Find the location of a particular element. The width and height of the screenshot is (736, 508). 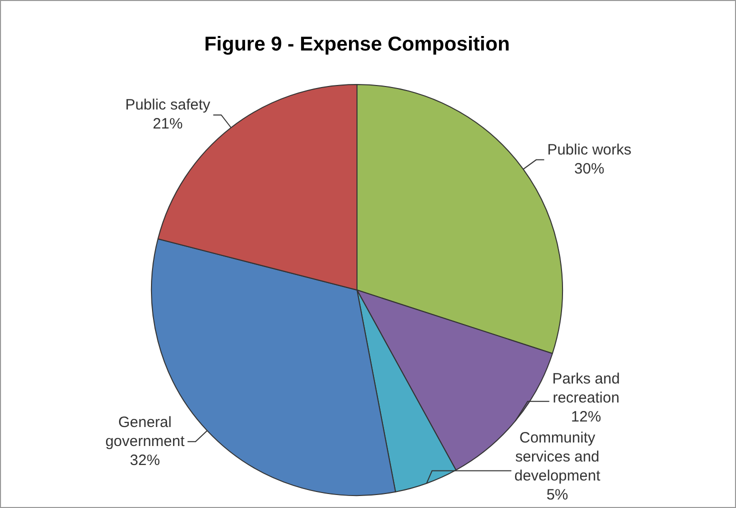

data-label: 5% is located at coordinates (557, 495).